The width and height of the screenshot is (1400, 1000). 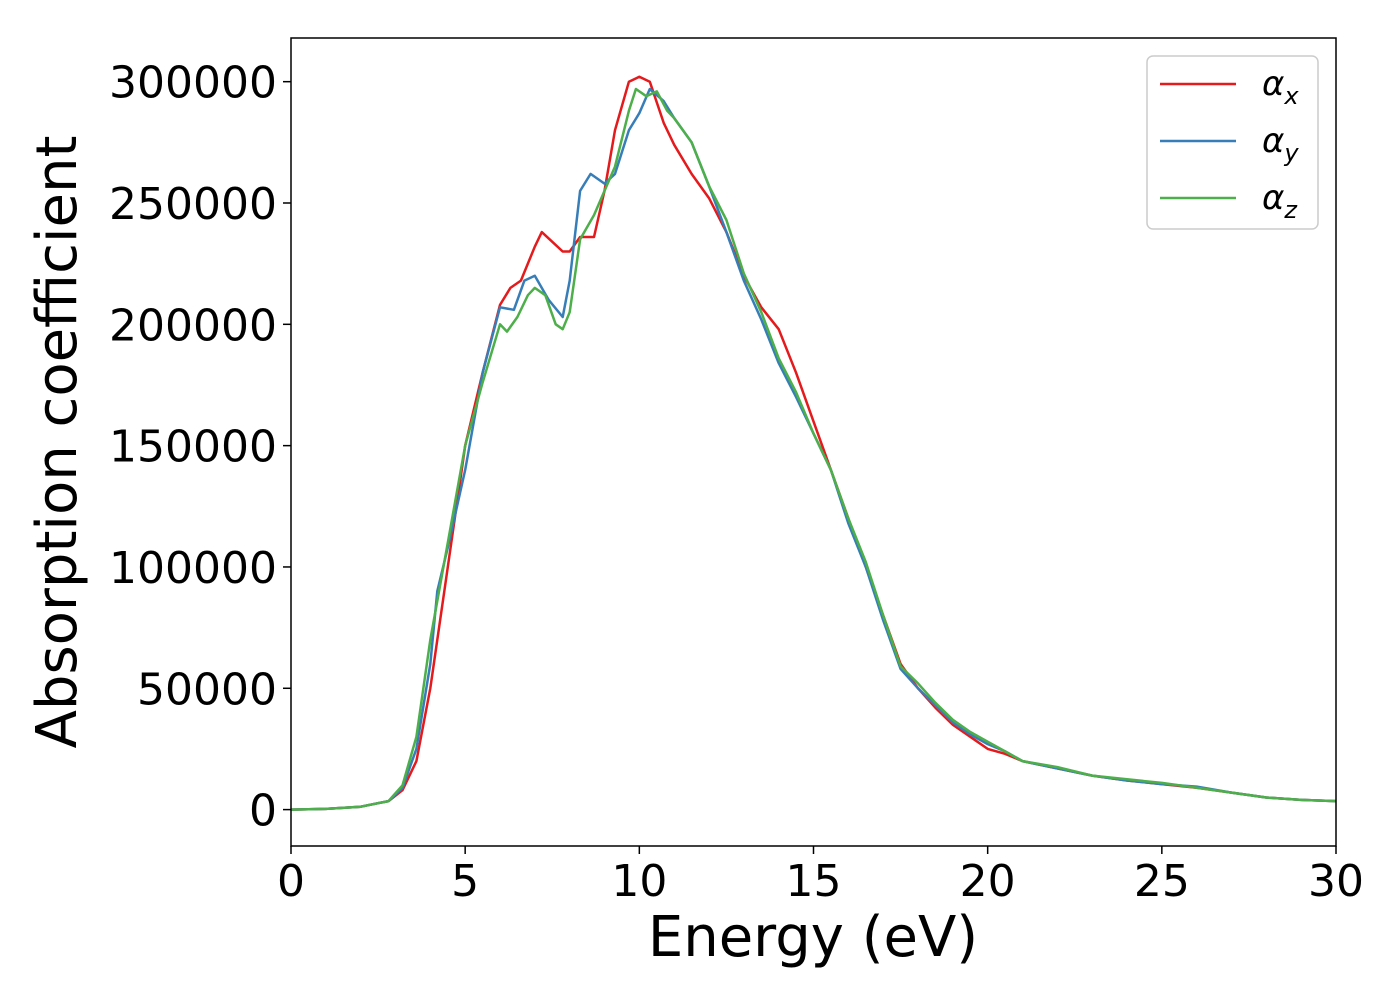 I want to click on x-tick-label: 15, so click(x=814, y=881).